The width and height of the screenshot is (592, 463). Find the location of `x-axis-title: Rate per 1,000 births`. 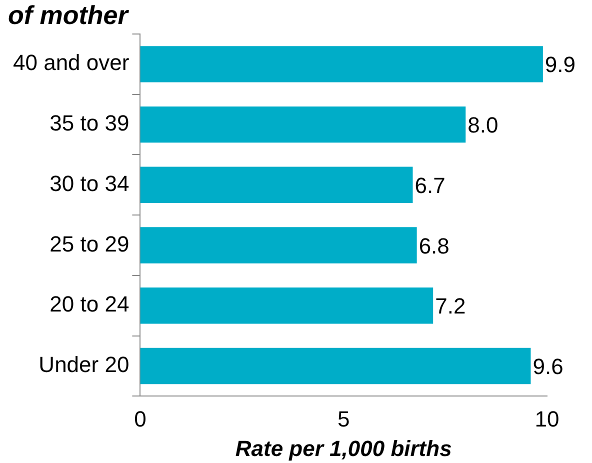

x-axis-title: Rate per 1,000 births is located at coordinates (343, 448).